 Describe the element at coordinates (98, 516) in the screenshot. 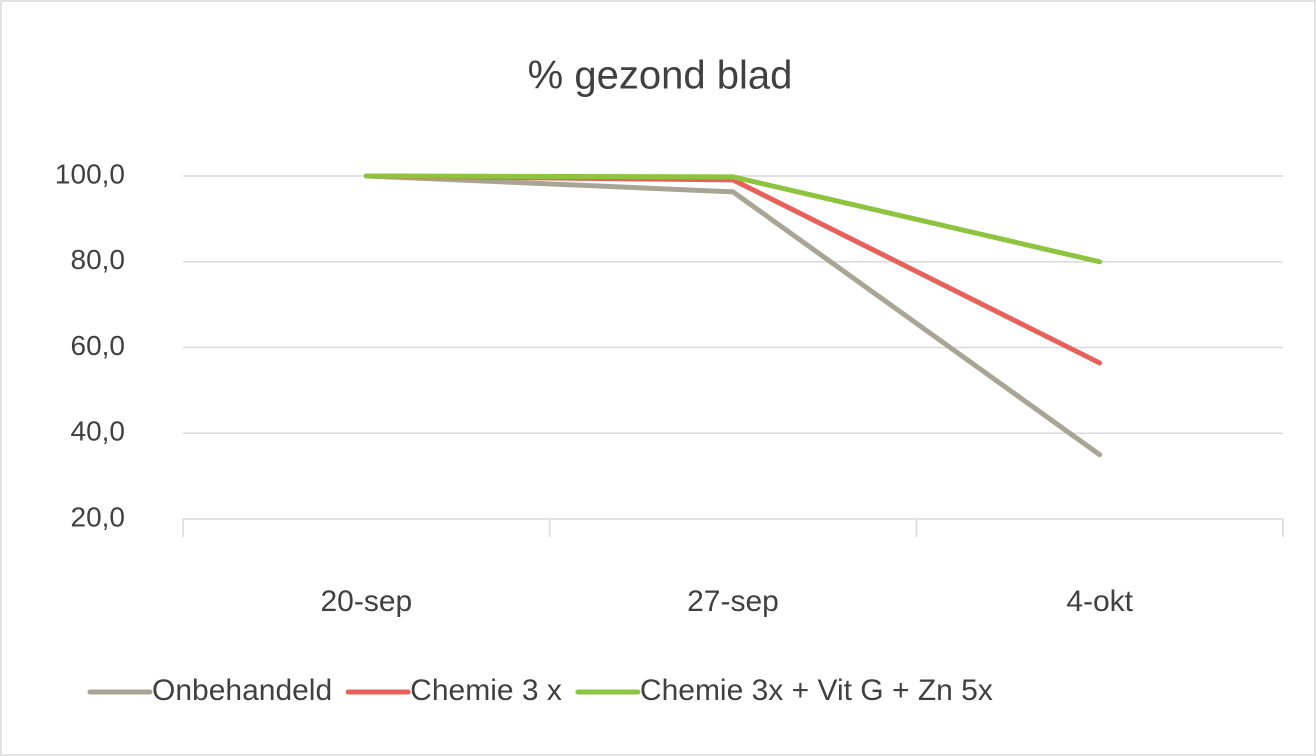

I see `y-tick-label: 20,0` at that location.